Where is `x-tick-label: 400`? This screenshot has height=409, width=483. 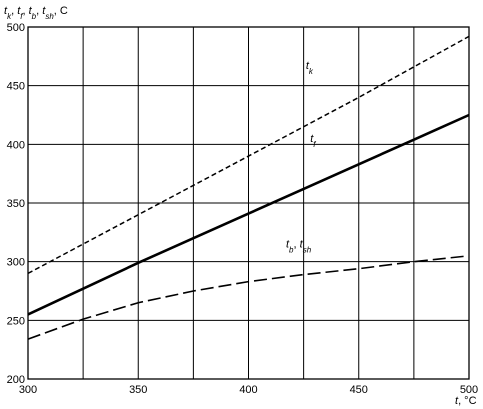 x-tick-label: 400 is located at coordinates (248, 390).